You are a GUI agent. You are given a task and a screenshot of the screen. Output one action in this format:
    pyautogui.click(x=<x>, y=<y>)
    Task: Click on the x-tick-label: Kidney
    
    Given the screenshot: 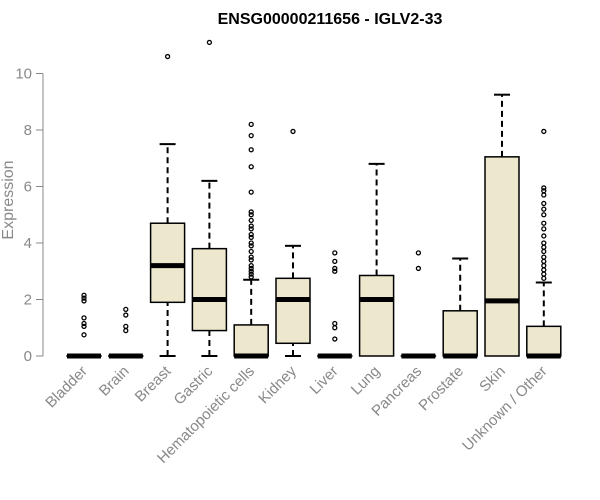 What is the action you would take?
    pyautogui.click(x=277, y=384)
    